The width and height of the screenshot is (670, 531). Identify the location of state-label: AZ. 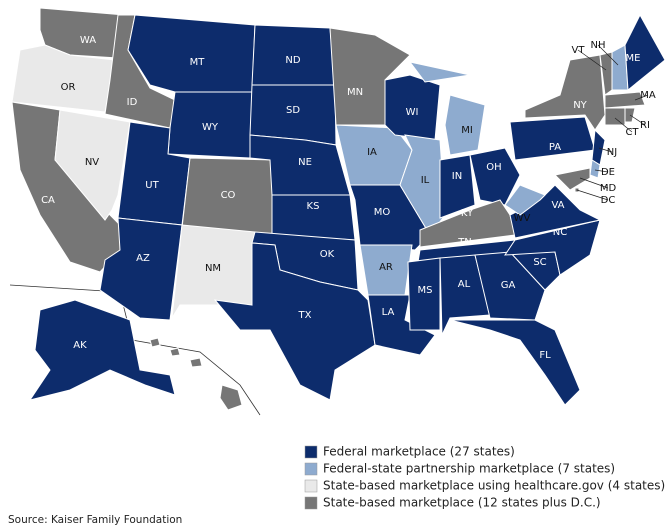
(143, 258).